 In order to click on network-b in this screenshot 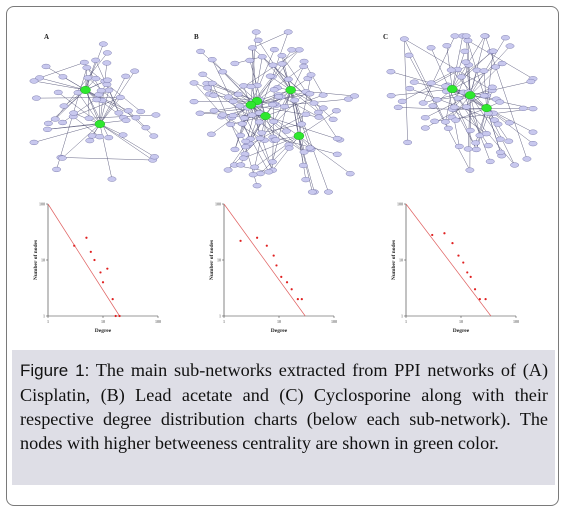, I will do `click(274, 112)`.